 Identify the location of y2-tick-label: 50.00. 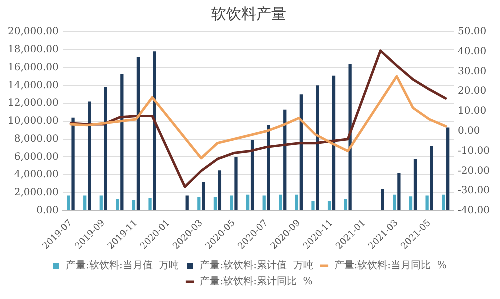
(472, 32).